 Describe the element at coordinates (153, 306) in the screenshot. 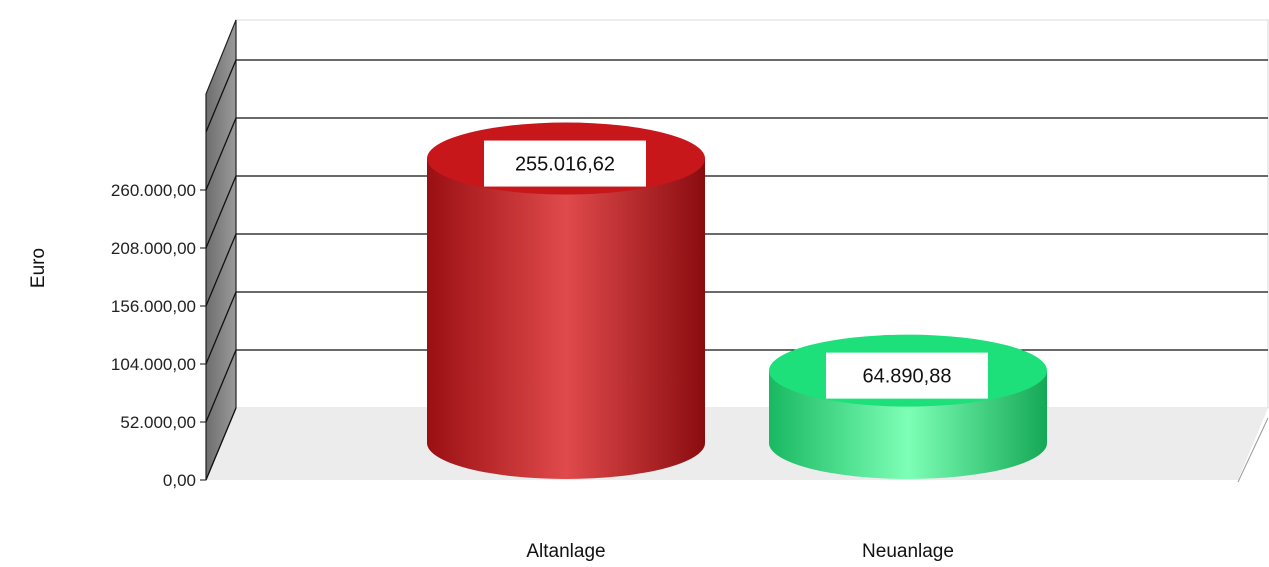

I see `y-tick-label: 156.000,00` at that location.